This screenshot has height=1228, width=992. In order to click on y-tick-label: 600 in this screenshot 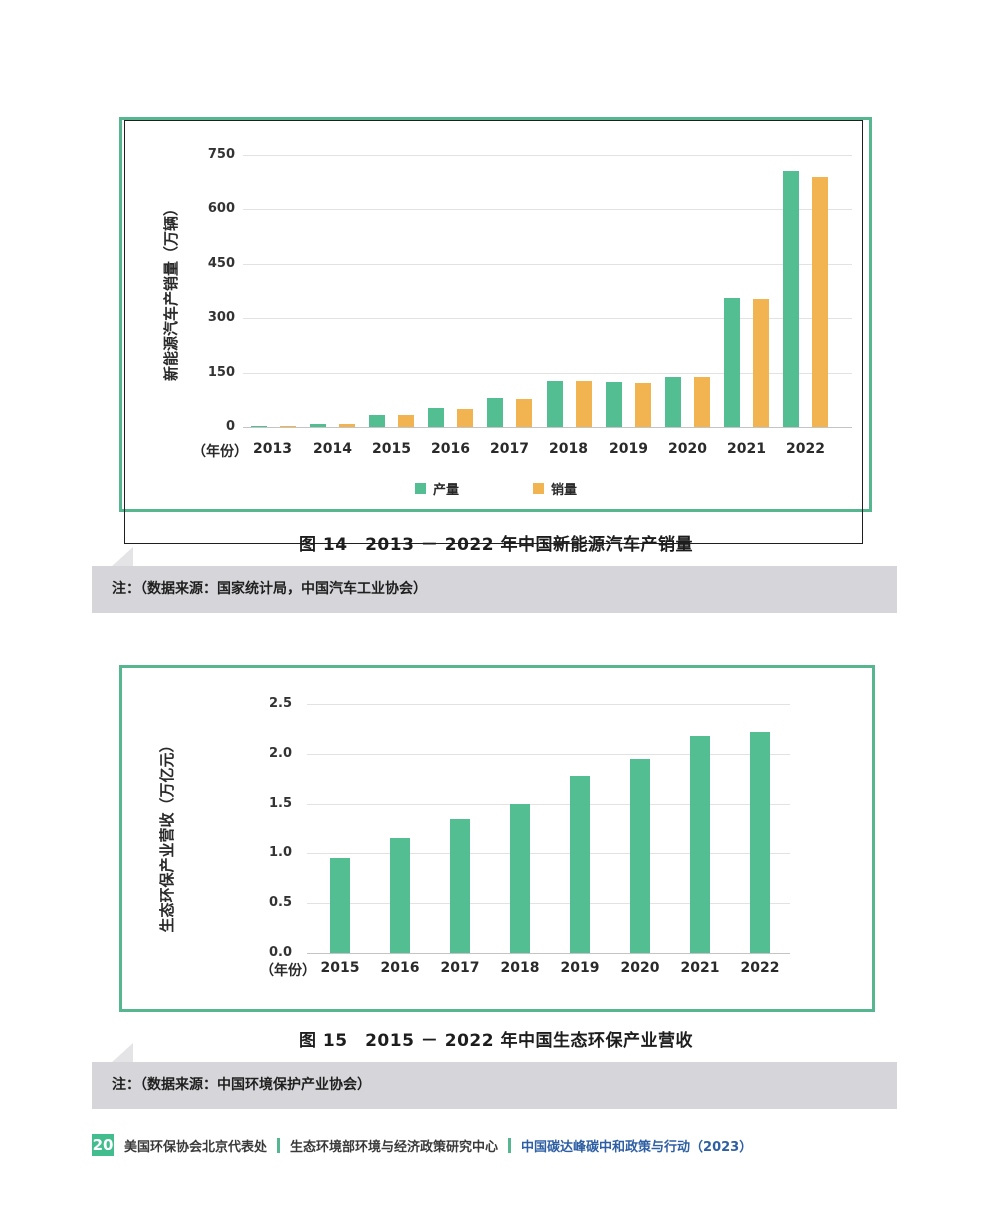, I will do `click(221, 208)`.